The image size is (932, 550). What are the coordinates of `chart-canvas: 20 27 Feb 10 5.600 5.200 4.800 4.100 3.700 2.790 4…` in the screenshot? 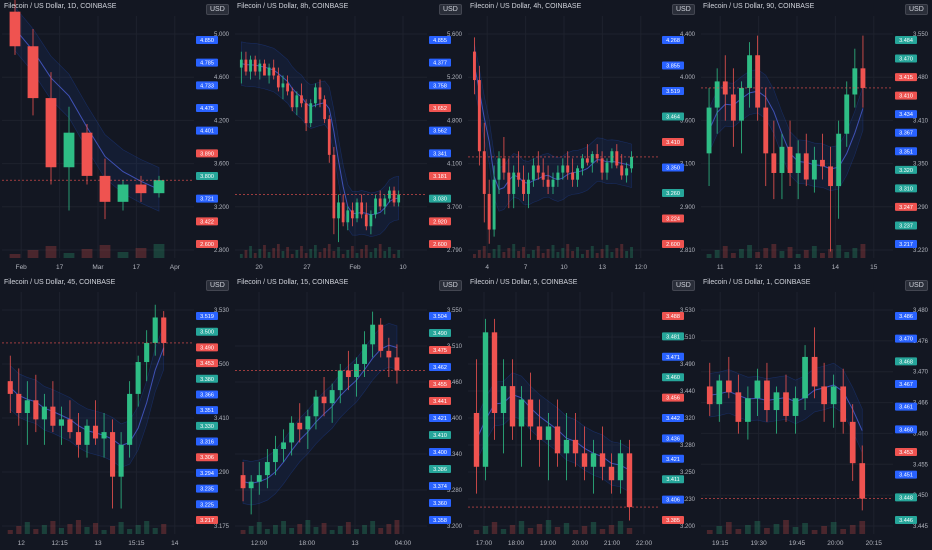 It's located at (349, 137).